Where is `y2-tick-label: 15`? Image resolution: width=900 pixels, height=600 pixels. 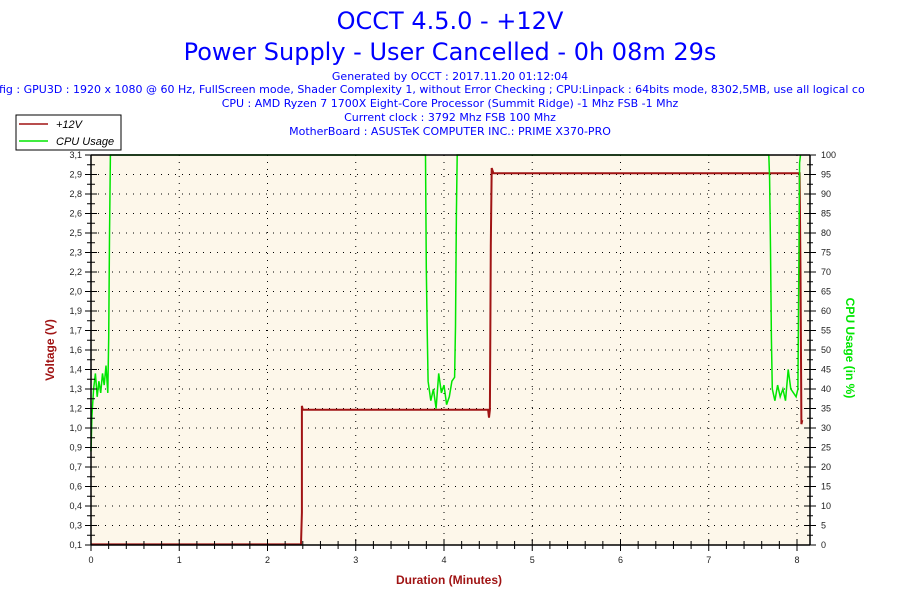
y2-tick-label: 15 is located at coordinates (826, 487).